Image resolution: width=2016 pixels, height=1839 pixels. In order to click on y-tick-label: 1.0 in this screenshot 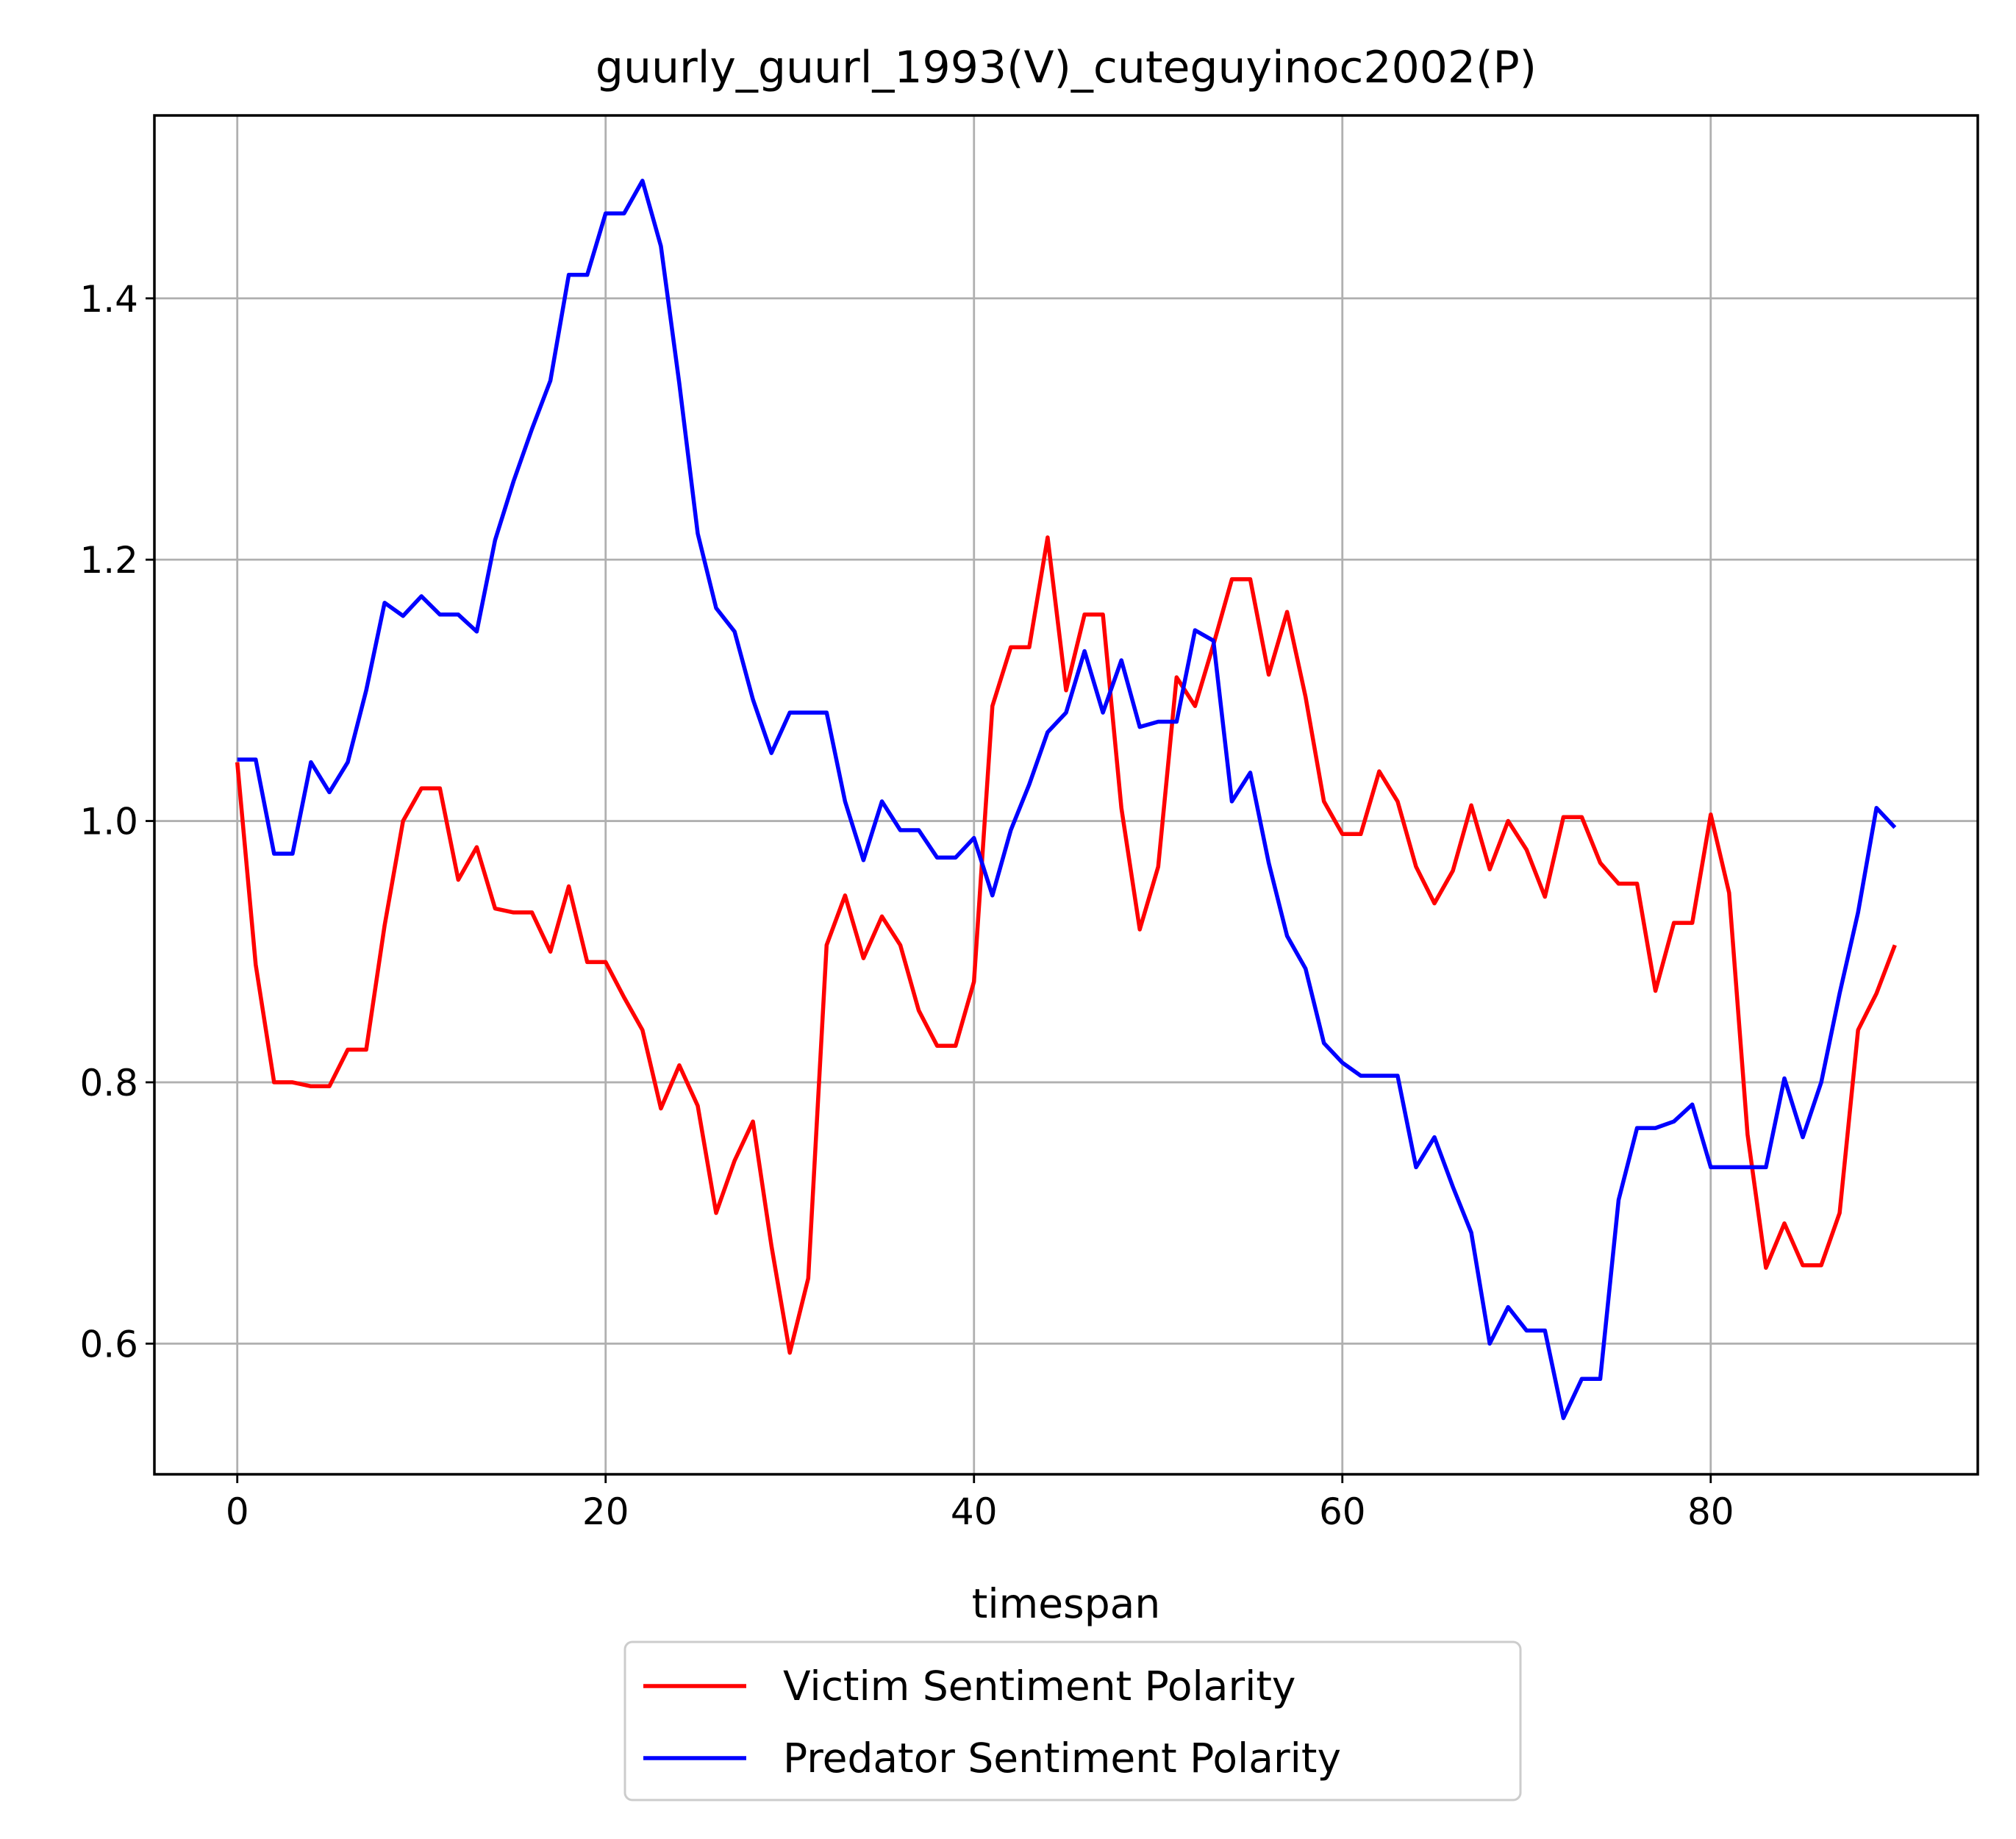, I will do `click(109, 822)`.